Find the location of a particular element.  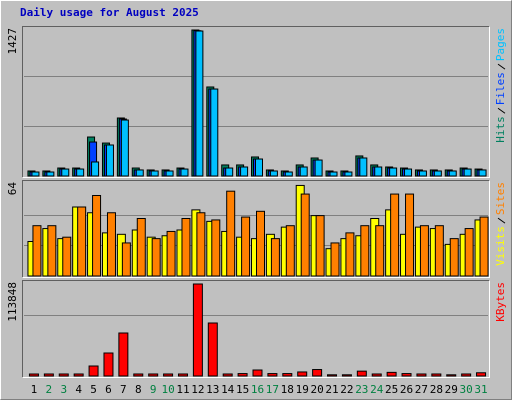

x-tick-label: 2 is located at coordinates (49, 389).